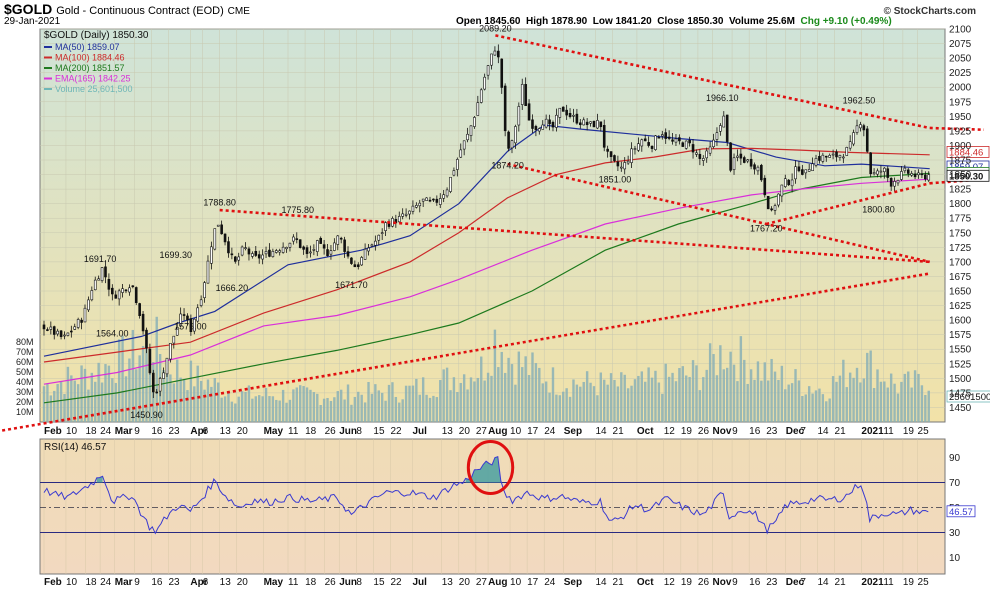 The width and height of the screenshot is (990, 591). Describe the element at coordinates (960, 59) in the screenshot. I see `price-tick-label: 2050` at that location.